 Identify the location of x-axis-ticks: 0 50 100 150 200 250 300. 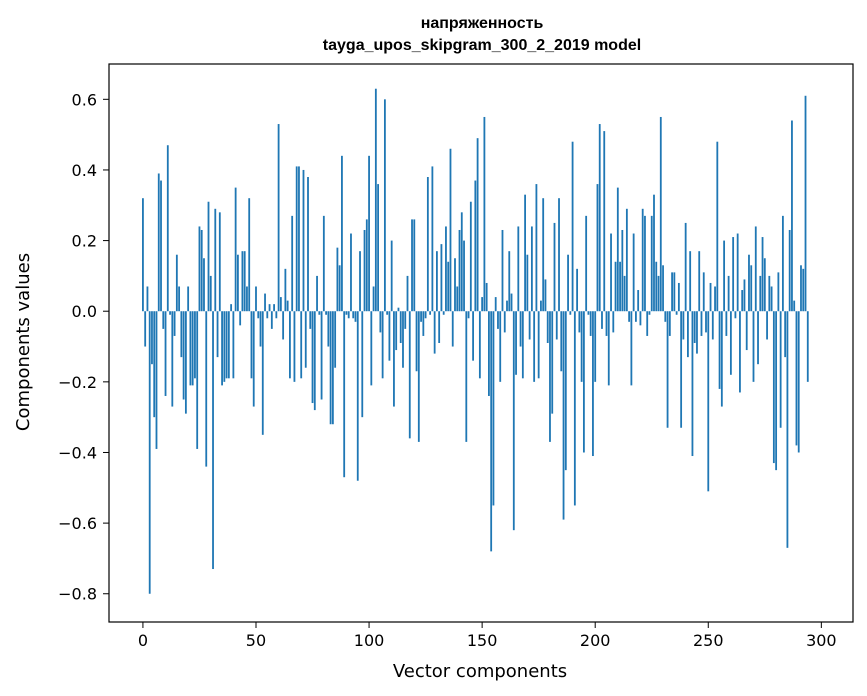
(487, 636).